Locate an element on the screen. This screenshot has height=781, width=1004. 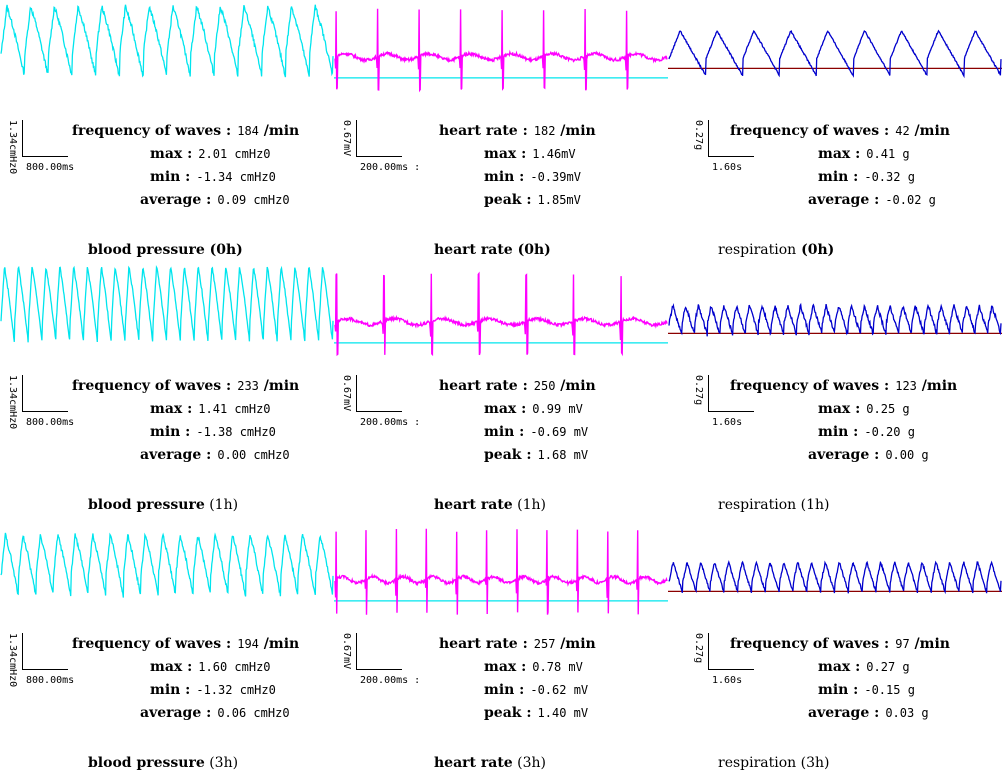
stat-value: 2.01 cmHz0 is located at coordinates (234, 154).